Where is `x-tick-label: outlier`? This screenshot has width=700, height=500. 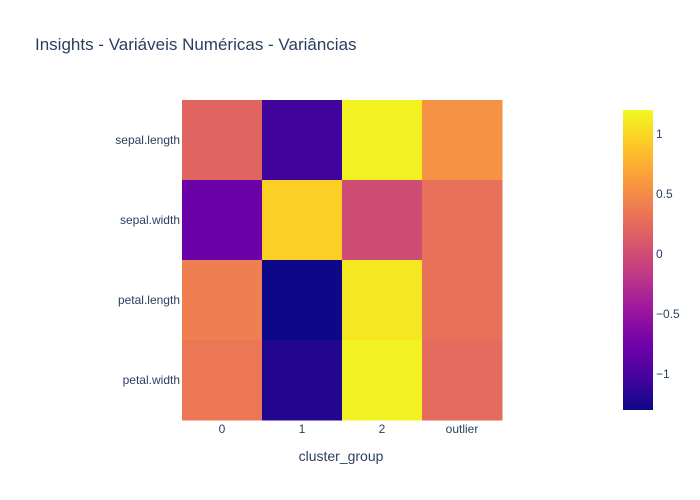
x-tick-label: outlier is located at coordinates (462, 429).